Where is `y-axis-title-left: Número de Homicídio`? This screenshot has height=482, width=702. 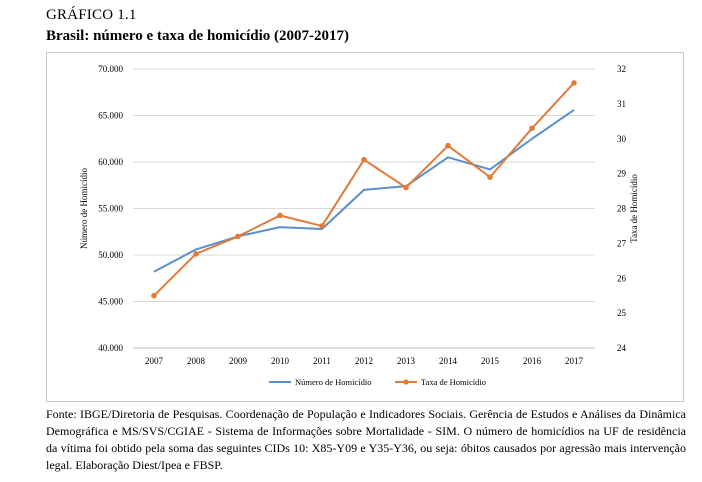 y-axis-title-left: Número de Homicídio is located at coordinates (84, 208).